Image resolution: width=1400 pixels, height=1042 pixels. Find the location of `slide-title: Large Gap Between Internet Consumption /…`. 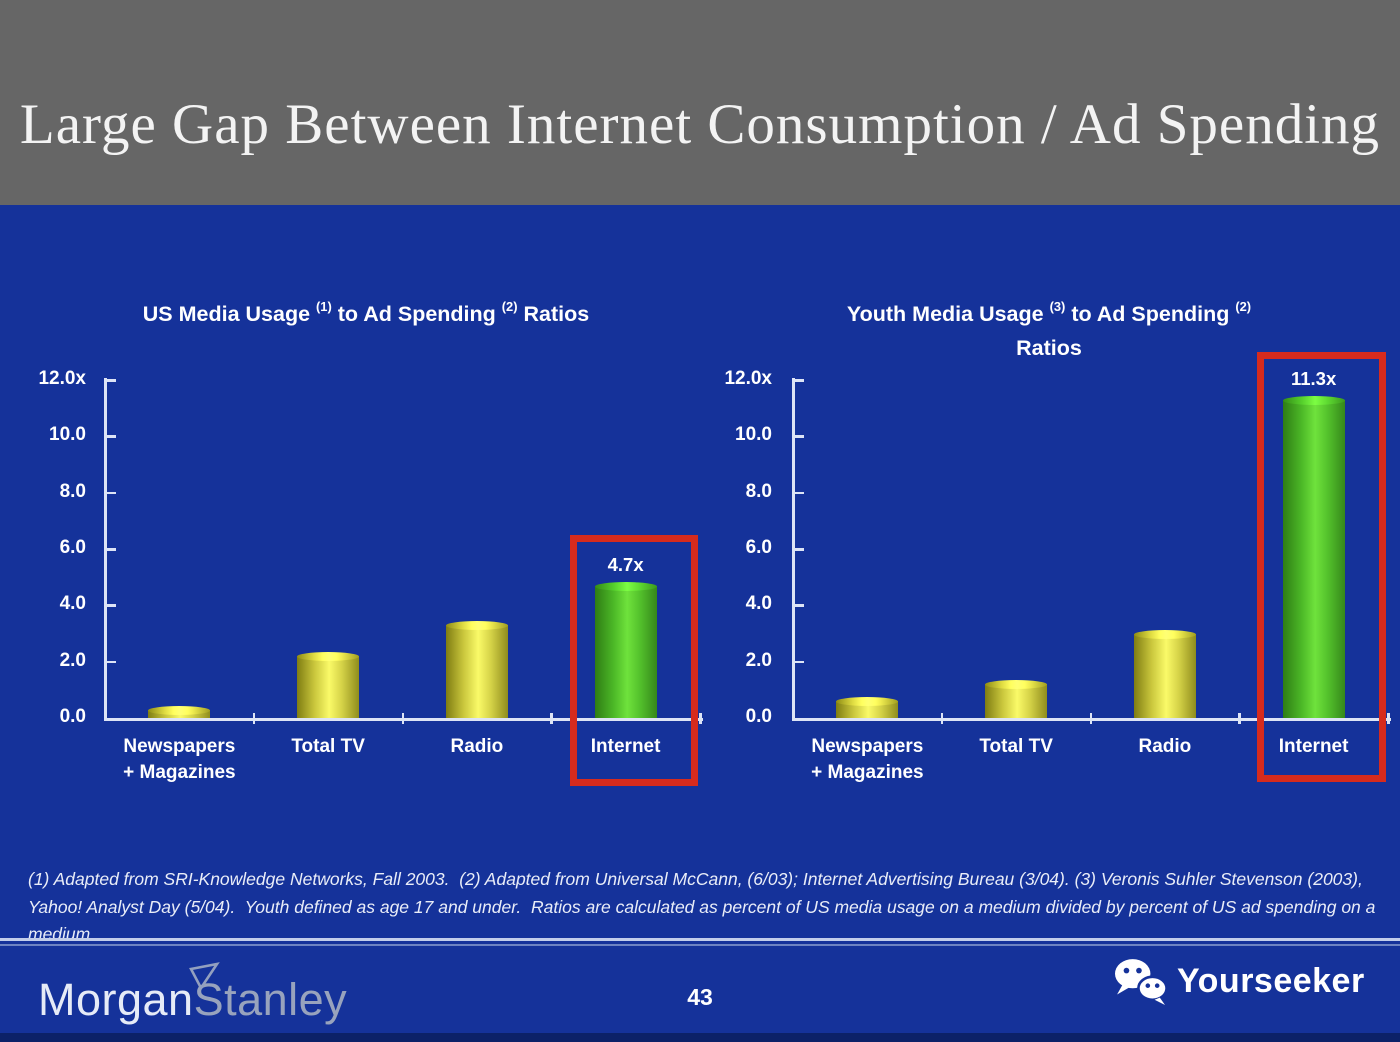

slide-title: Large Gap Between Internet Consumption /… is located at coordinates (700, 124).